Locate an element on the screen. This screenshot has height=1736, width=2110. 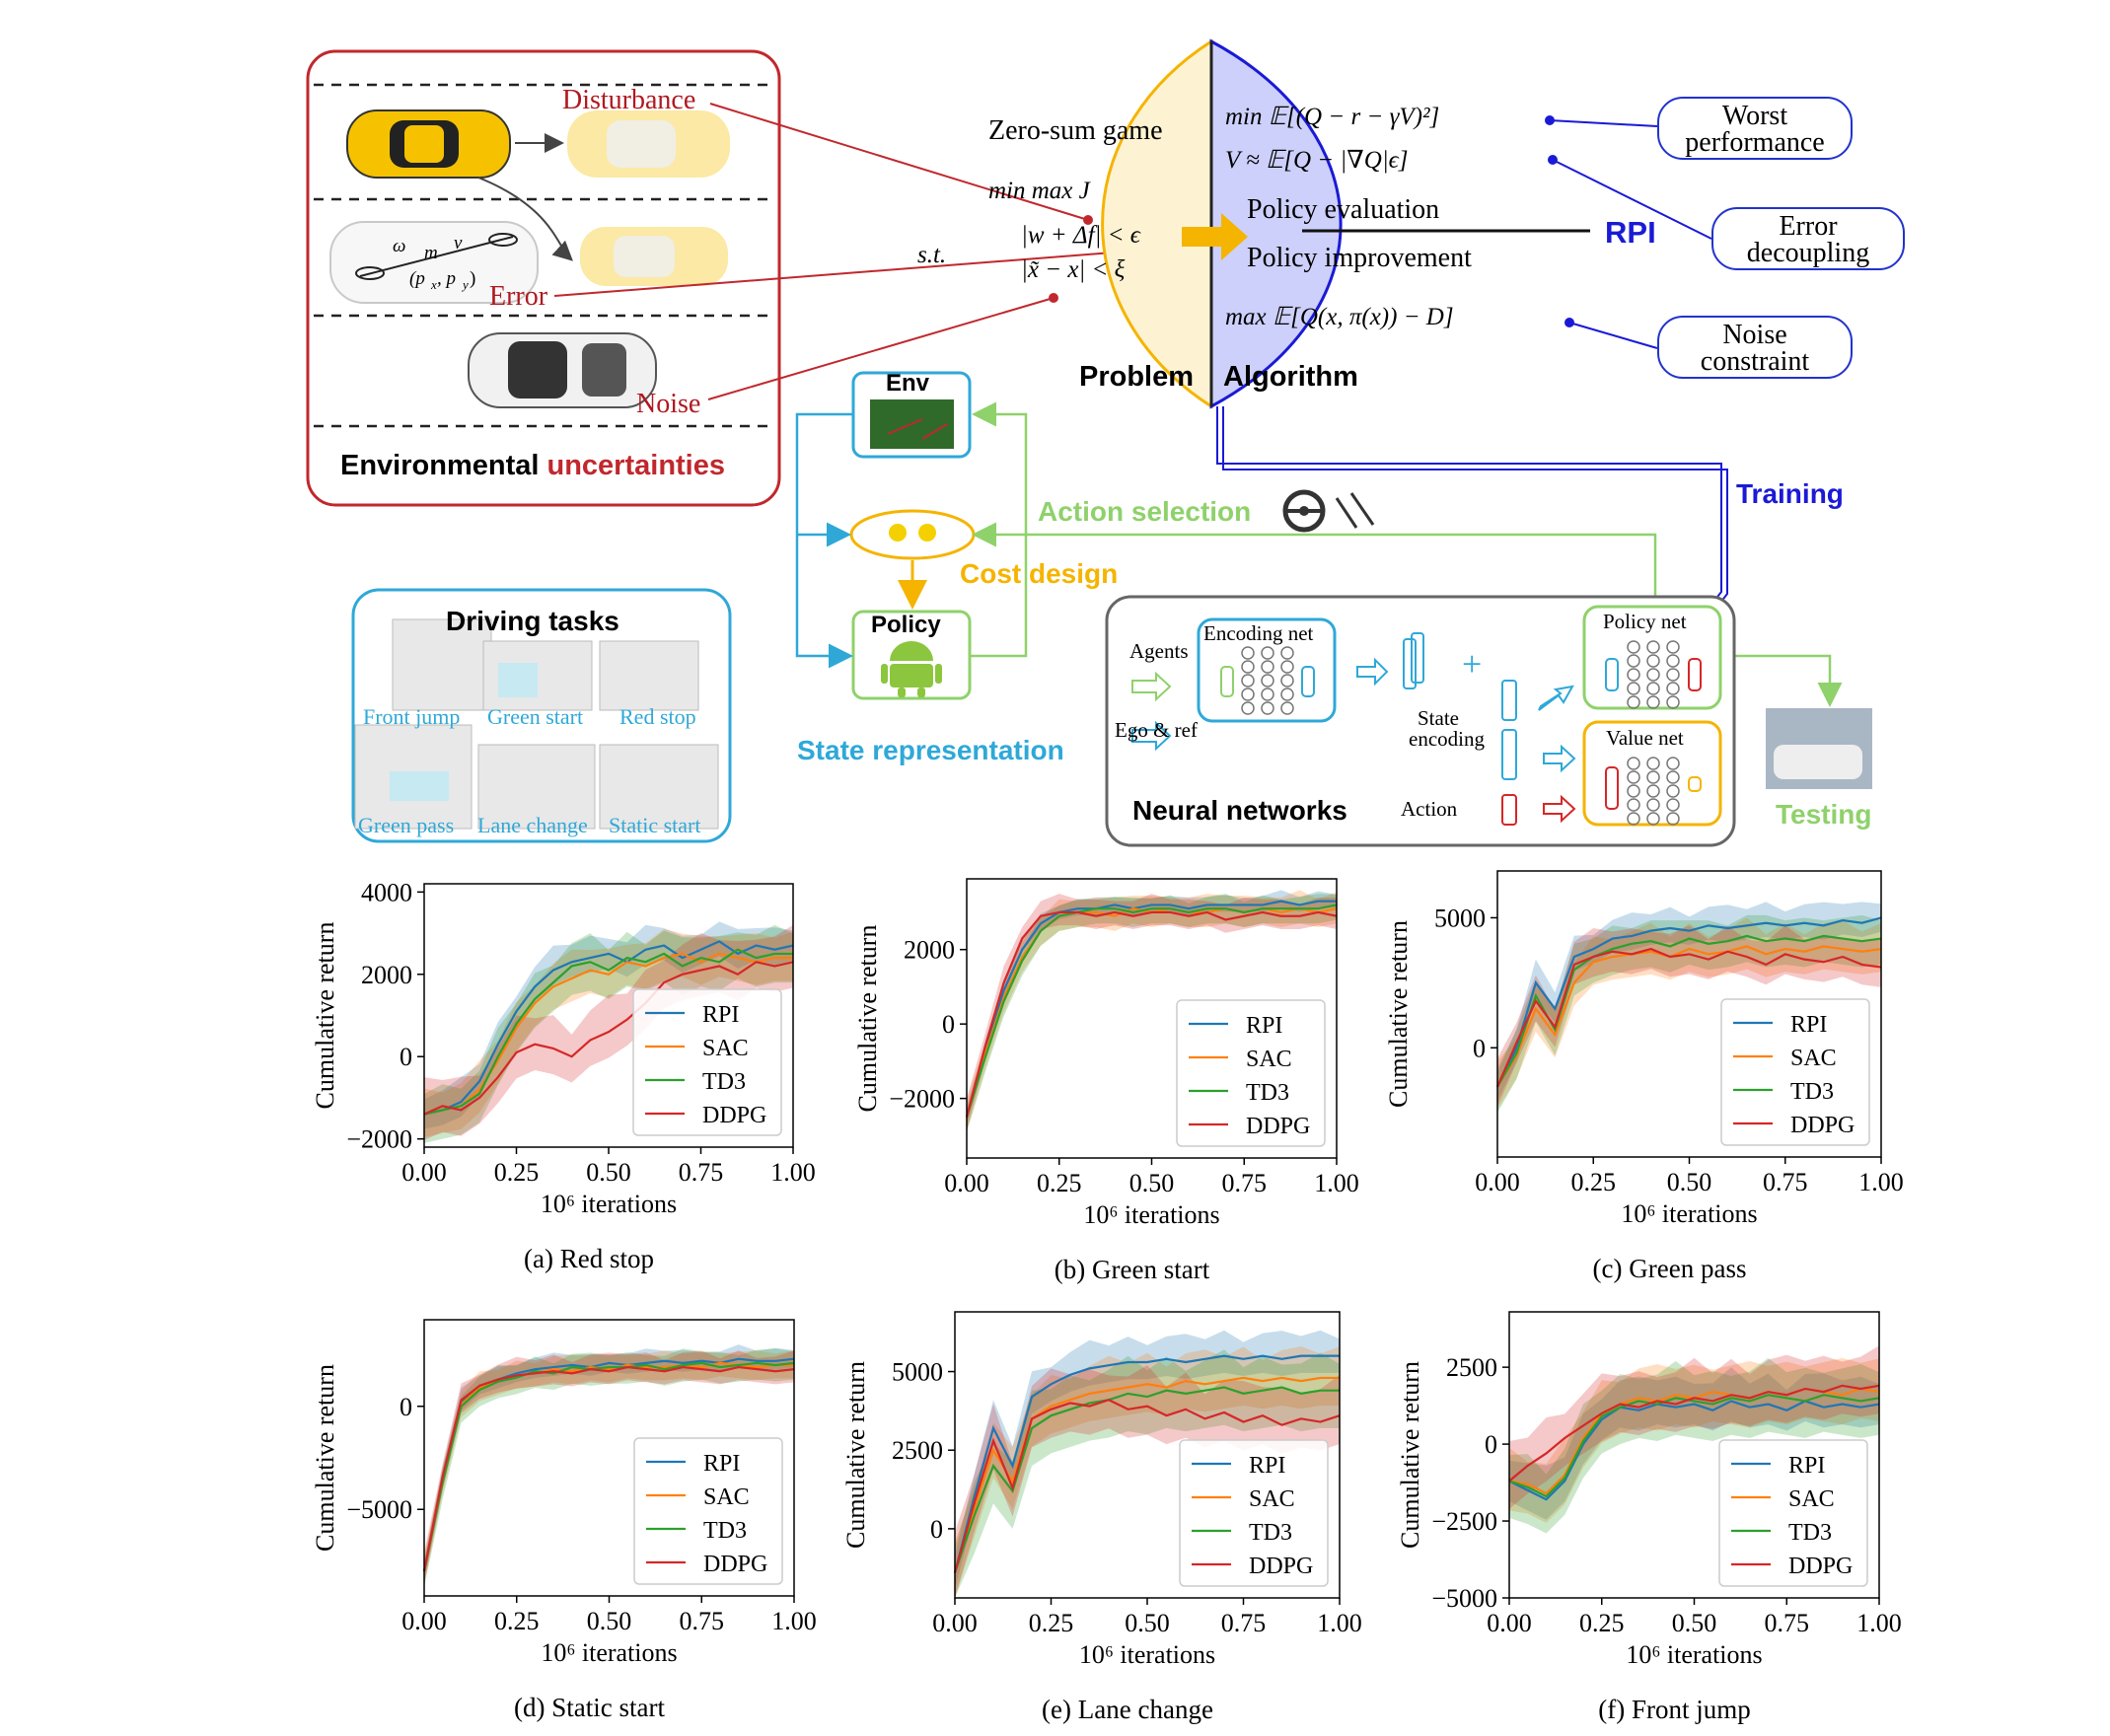
eq-critic-loss: min 𝔼[(Q − r − γV)²] is located at coordinates (1332, 117).